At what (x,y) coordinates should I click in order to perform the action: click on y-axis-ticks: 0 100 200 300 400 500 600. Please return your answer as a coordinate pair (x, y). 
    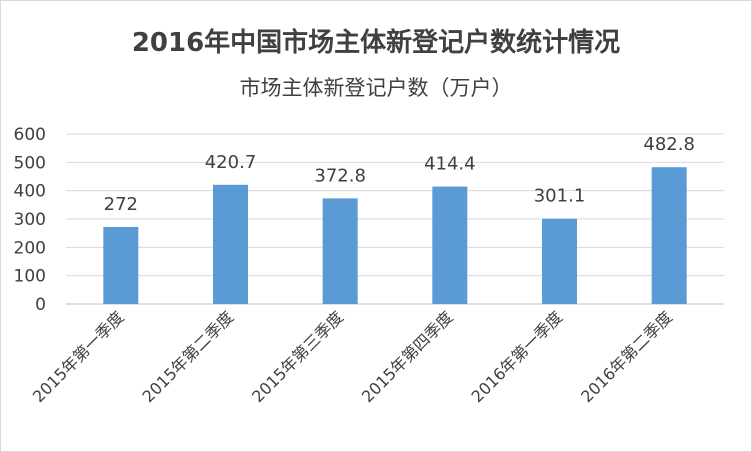
    Looking at the image, I should click on (30, 220).